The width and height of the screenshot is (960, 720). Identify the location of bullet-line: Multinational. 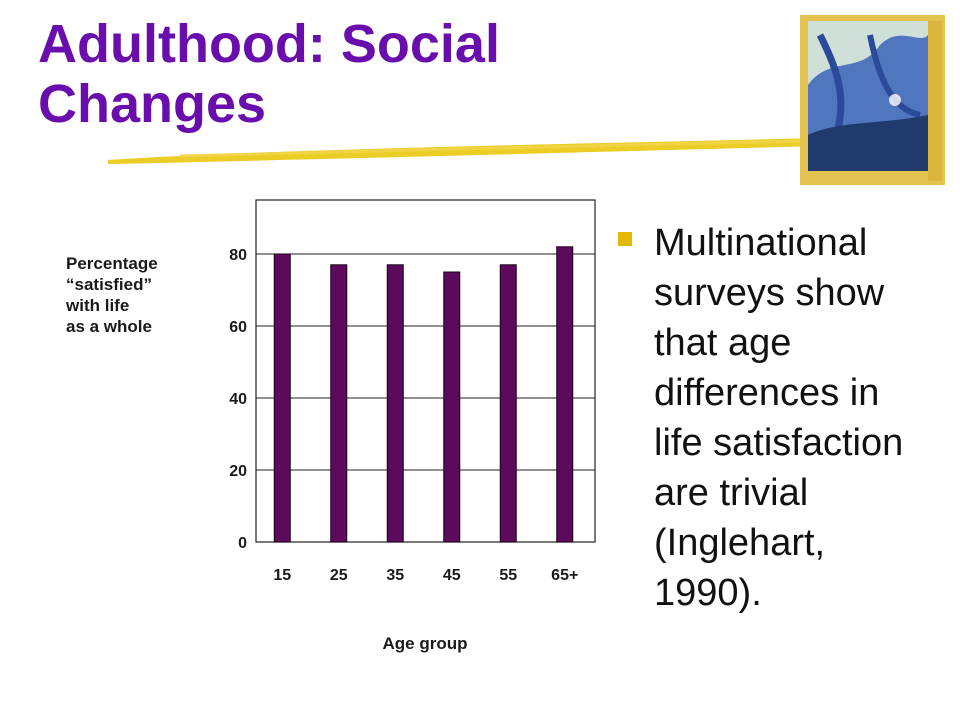
(761, 243).